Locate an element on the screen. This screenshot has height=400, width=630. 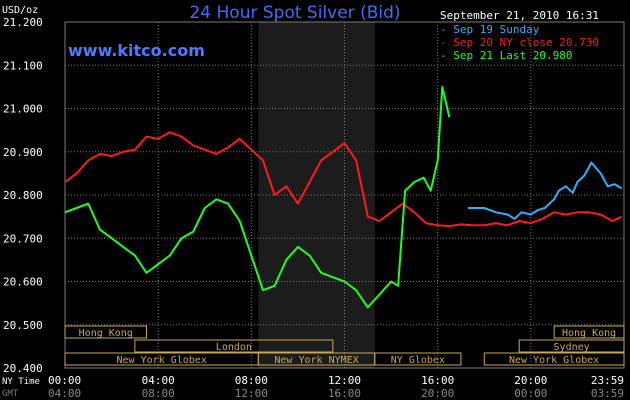
y-tick-label: 21.200 is located at coordinates (23, 22).